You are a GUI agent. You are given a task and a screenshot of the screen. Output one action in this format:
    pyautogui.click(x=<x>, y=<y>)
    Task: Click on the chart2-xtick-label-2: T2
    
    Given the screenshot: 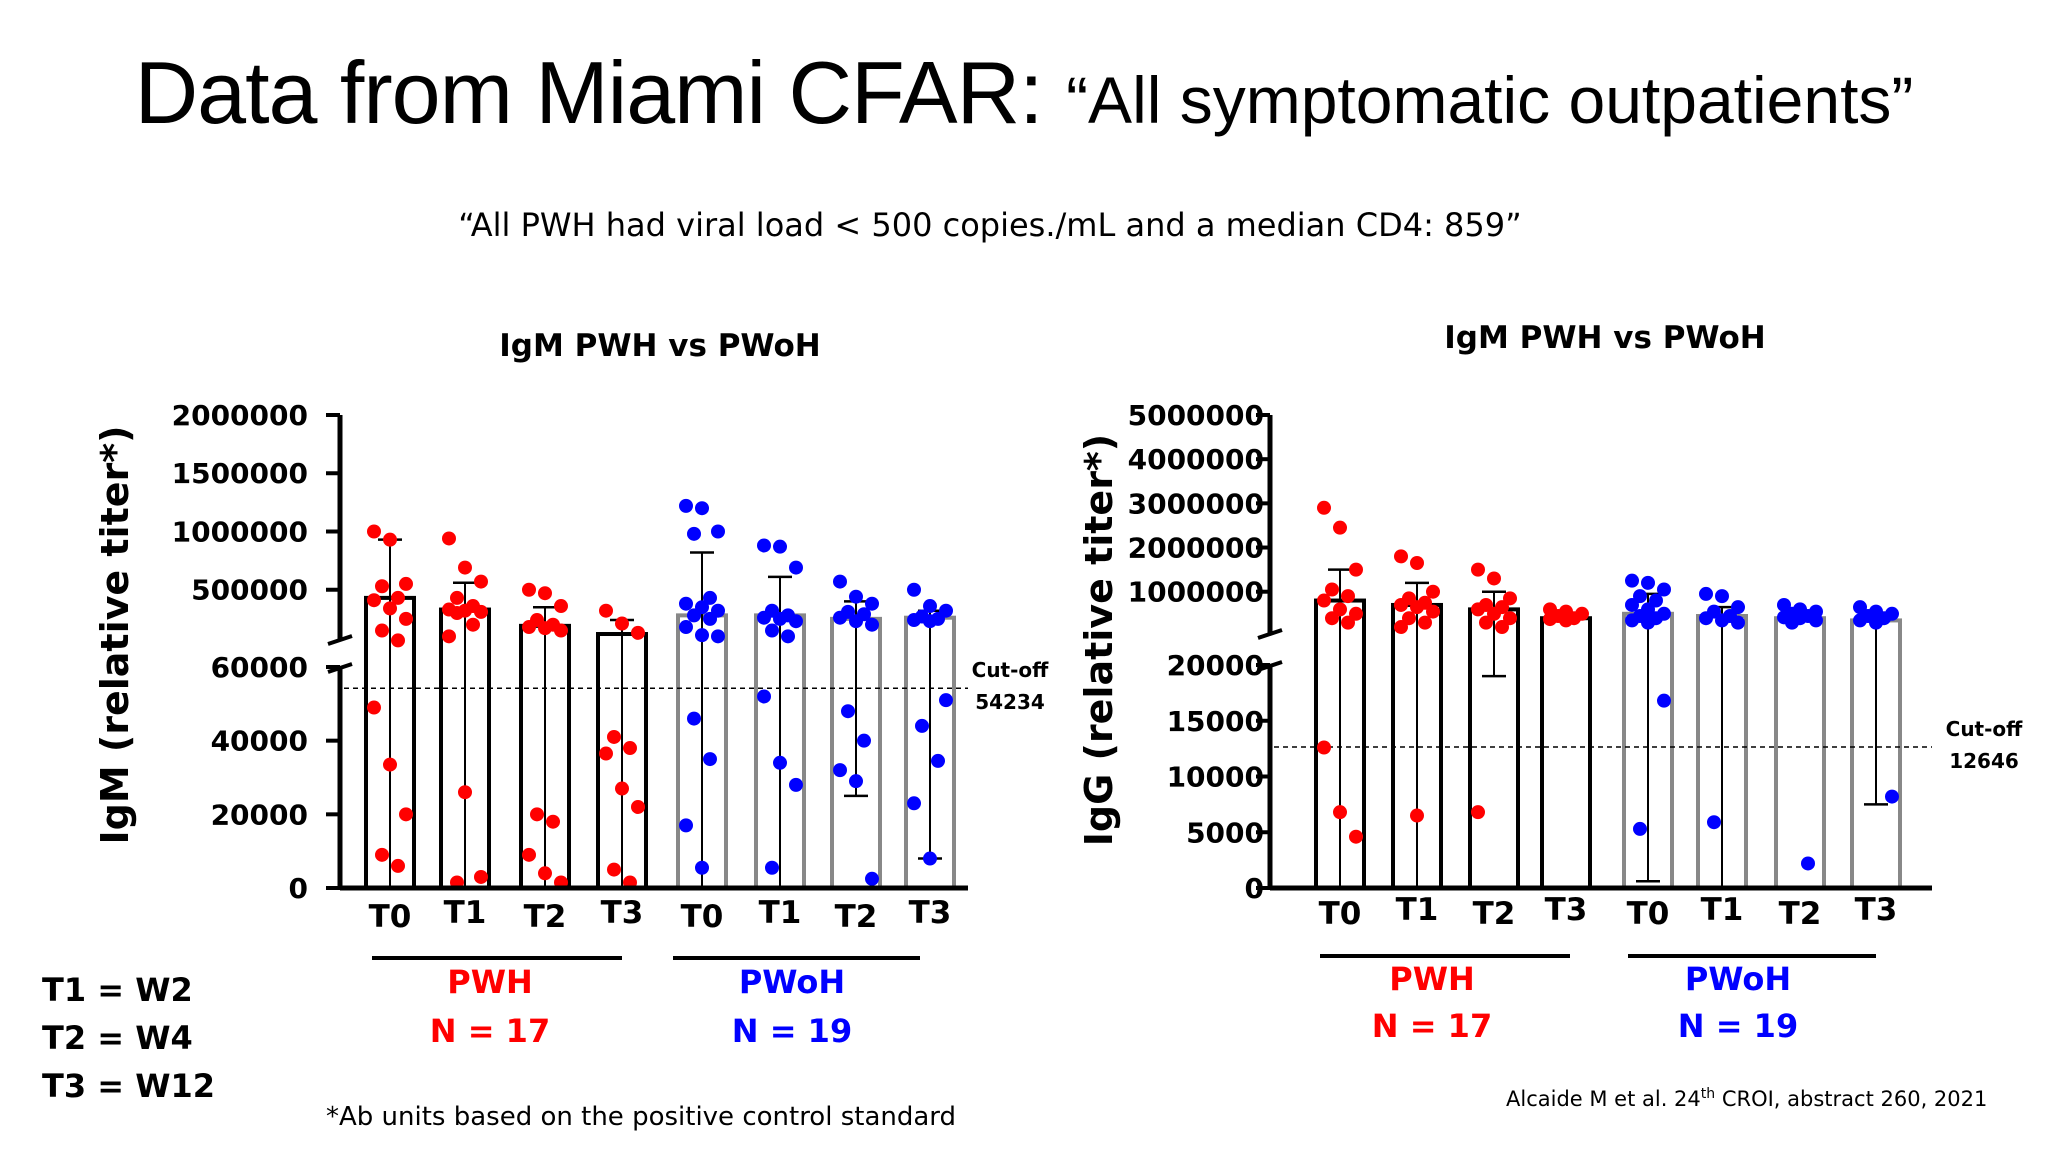 What is the action you would take?
    pyautogui.click(x=1494, y=914)
    